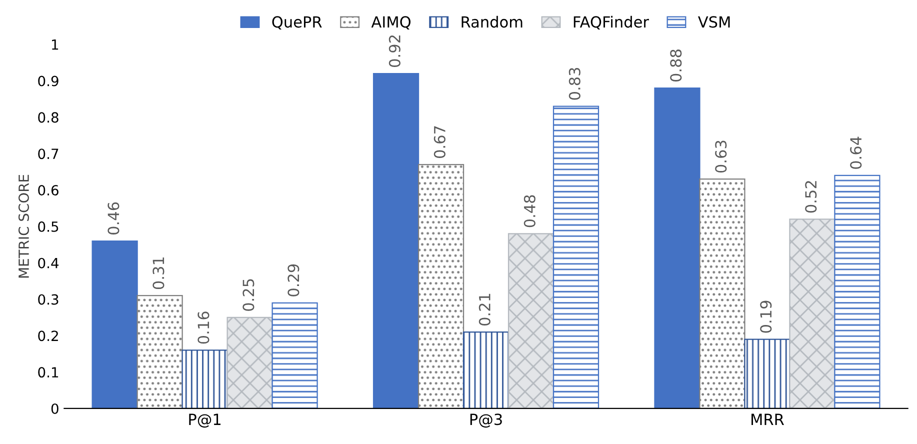  What do you see at coordinates (297, 23) in the screenshot?
I see `legend-label: QuePR` at bounding box center [297, 23].